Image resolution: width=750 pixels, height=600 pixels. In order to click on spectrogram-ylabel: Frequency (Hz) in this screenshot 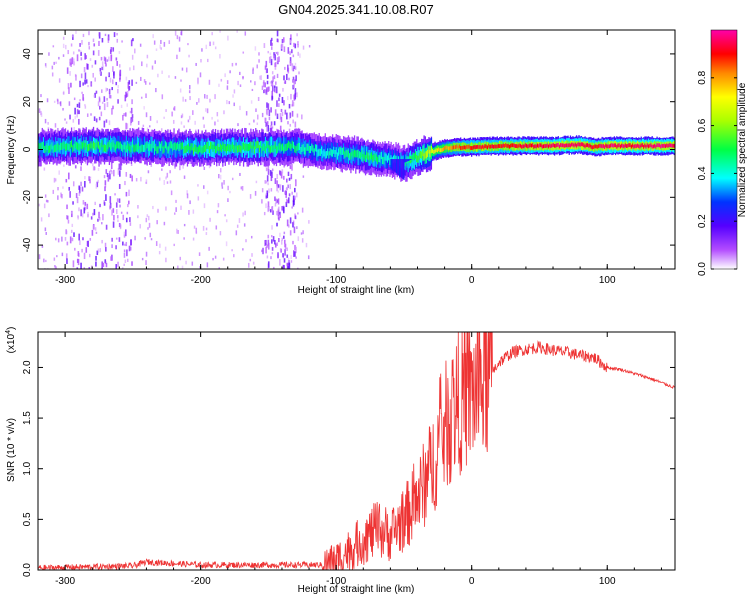, I will do `click(11, 150)`.